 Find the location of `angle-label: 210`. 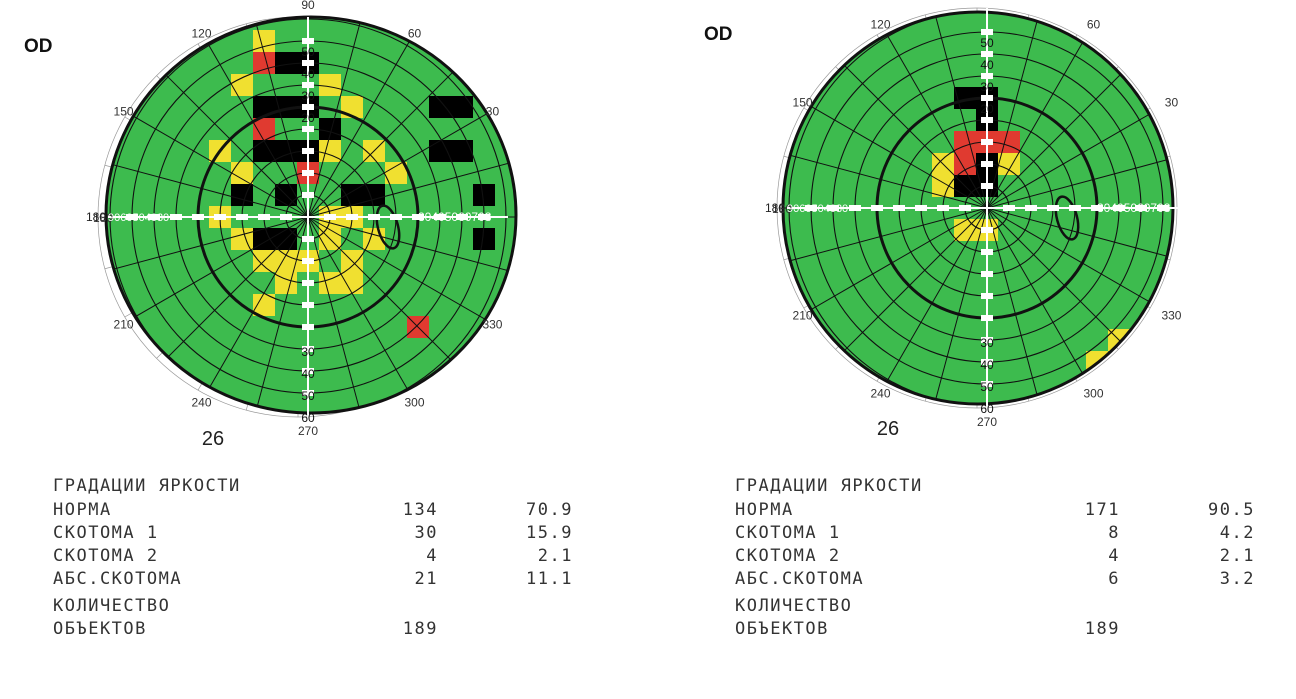

angle-label: 210 is located at coordinates (124, 325).